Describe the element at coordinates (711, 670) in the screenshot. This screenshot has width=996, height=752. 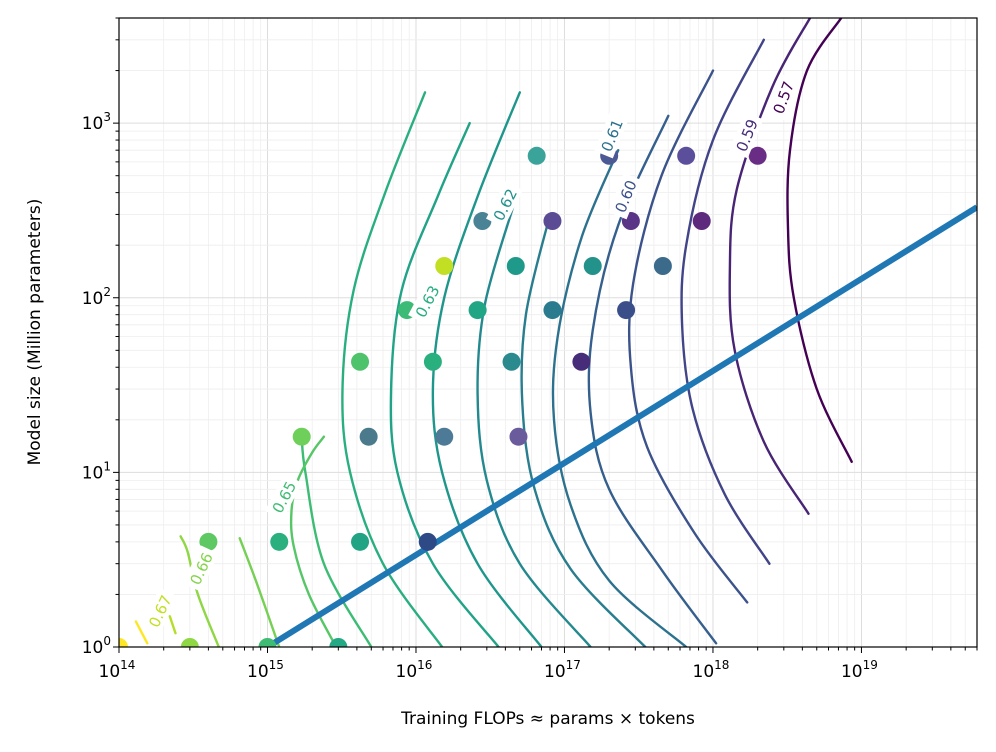
I see `x-tick-label: 1018` at that location.